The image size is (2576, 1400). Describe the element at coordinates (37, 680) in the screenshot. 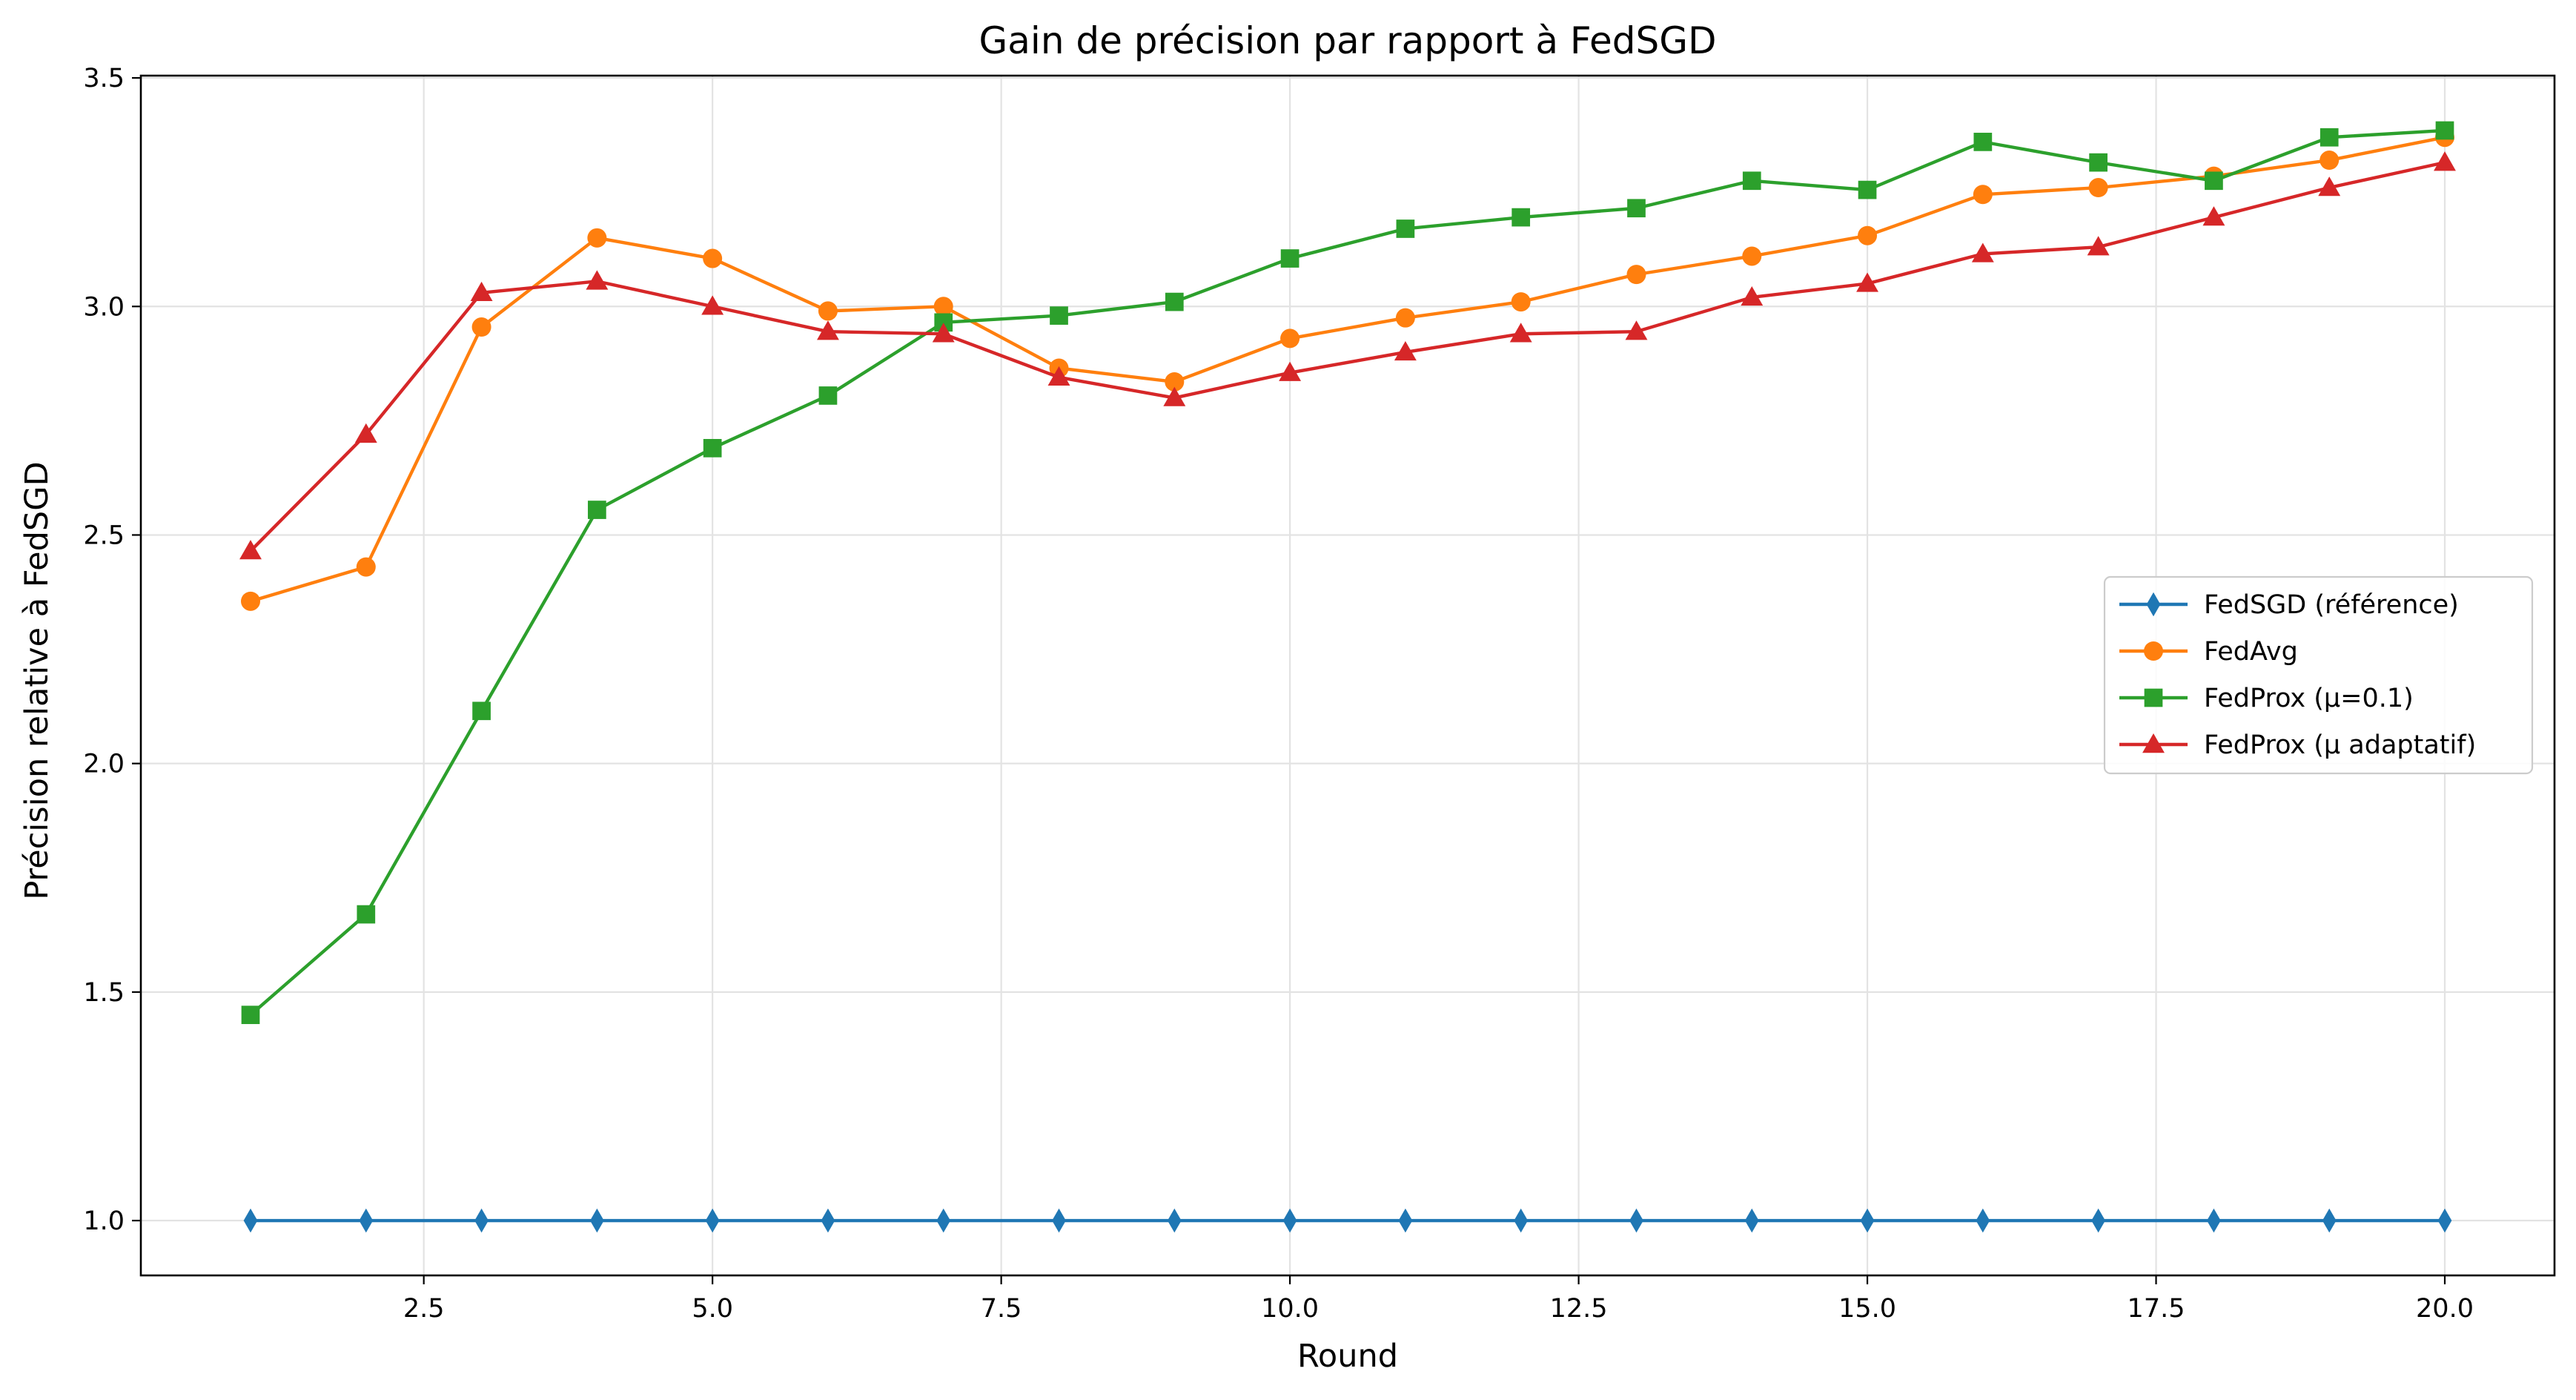

I see `y-axis-label: Précision relative à FedSGD` at that location.